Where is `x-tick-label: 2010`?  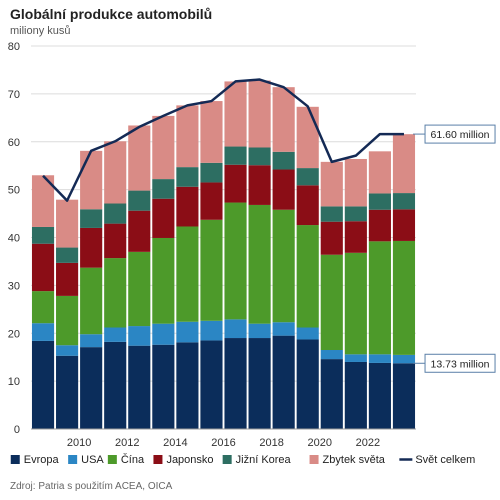 x-tick-label: 2010 is located at coordinates (79, 443).